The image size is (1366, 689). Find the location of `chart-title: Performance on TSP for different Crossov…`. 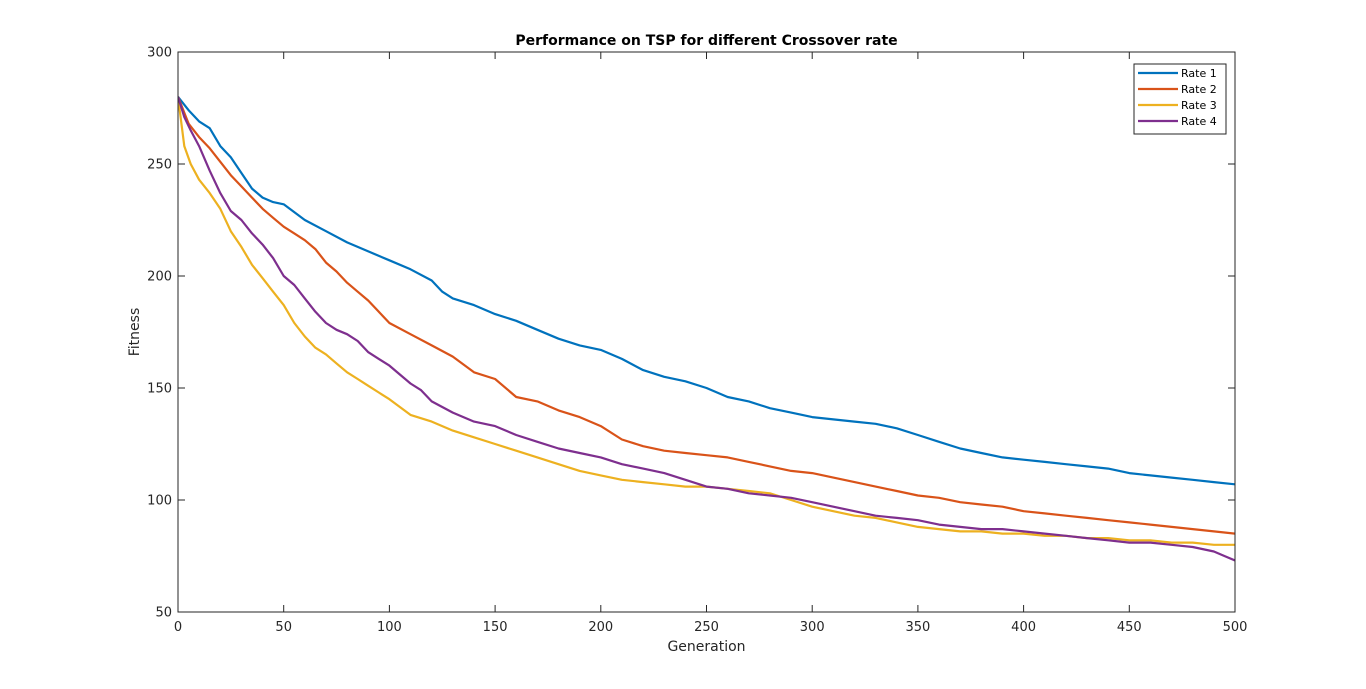

chart-title: Performance on TSP for different Crossov… is located at coordinates (706, 41).